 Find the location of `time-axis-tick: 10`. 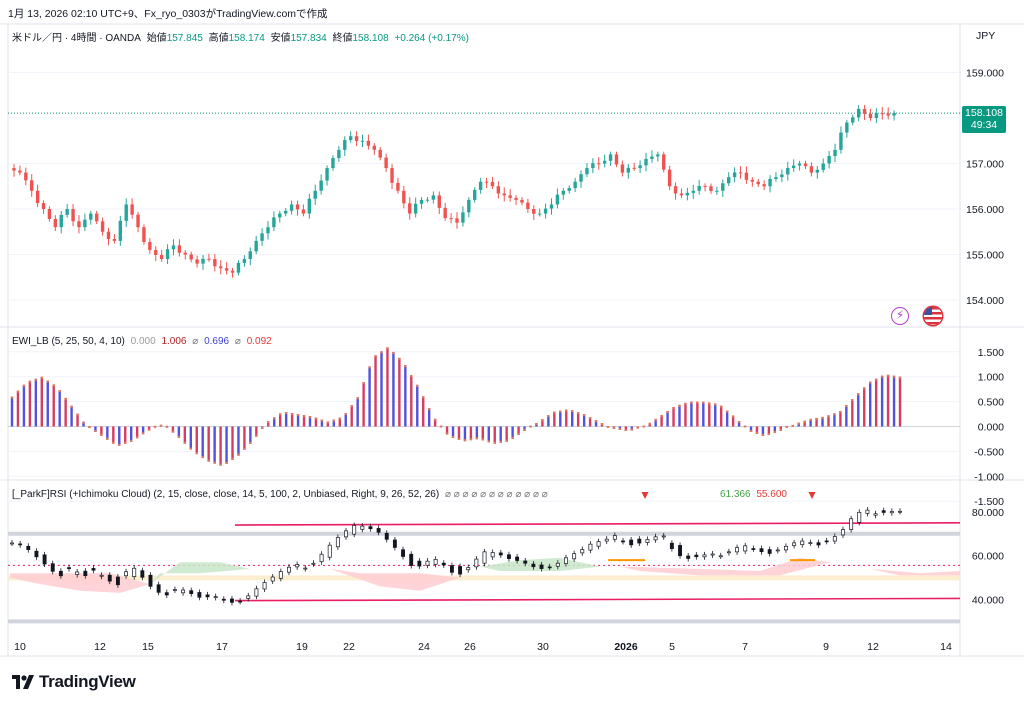

time-axis-tick: 10 is located at coordinates (20, 647).